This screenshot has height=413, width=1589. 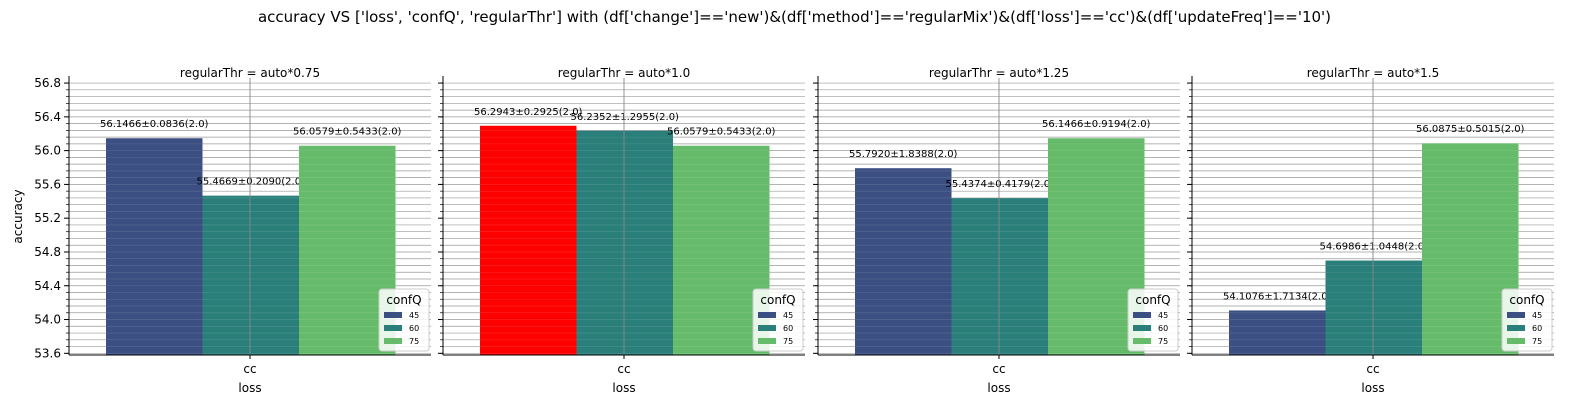 What do you see at coordinates (1096, 124) in the screenshot?
I see `bar-value-label: 56.1466±0.9194(2.0)` at bounding box center [1096, 124].